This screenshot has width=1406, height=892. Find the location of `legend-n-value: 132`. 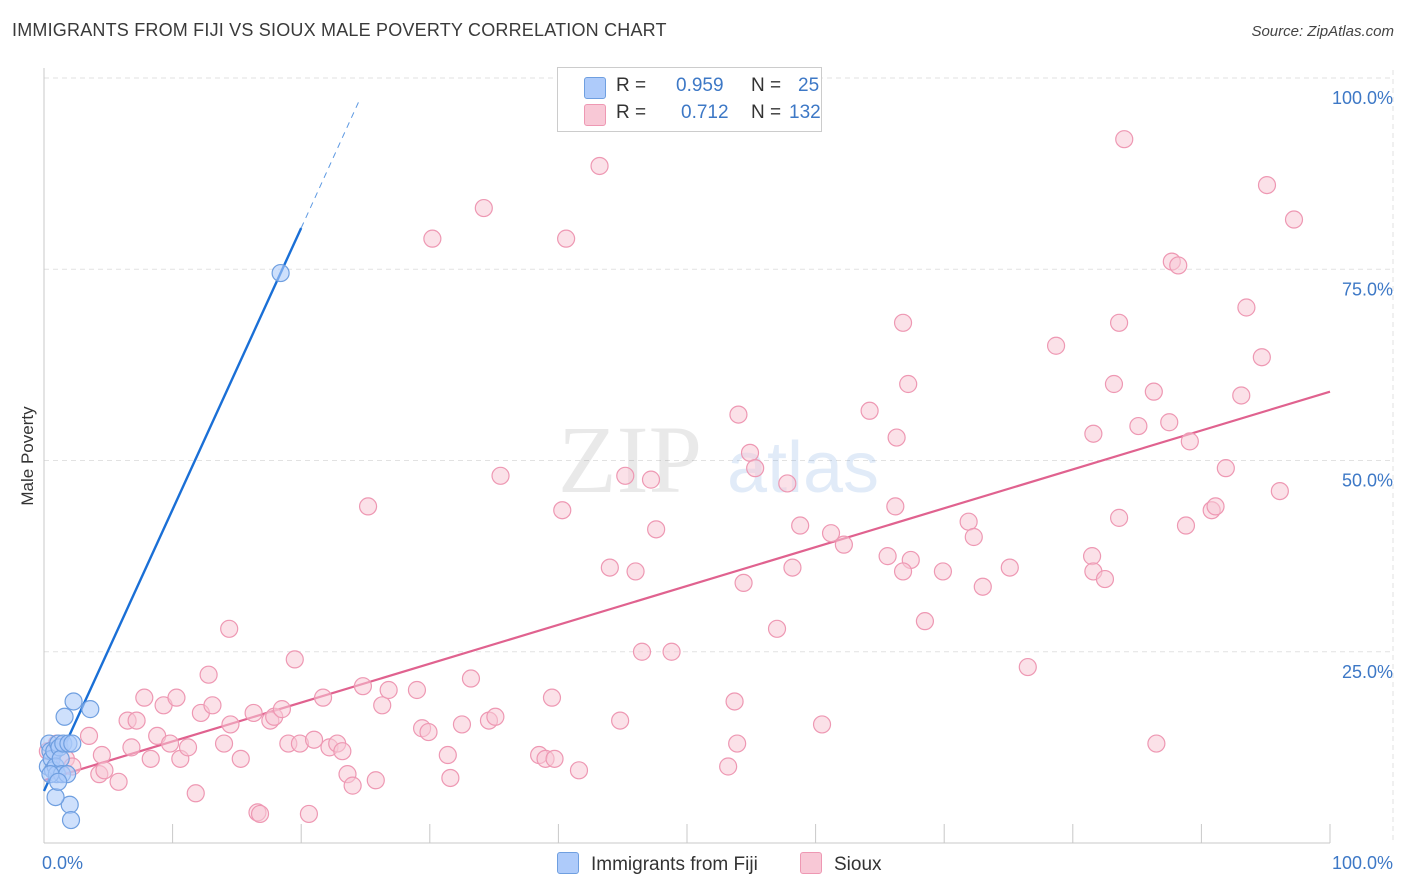

legend-n-value: 132 is located at coordinates (805, 112).